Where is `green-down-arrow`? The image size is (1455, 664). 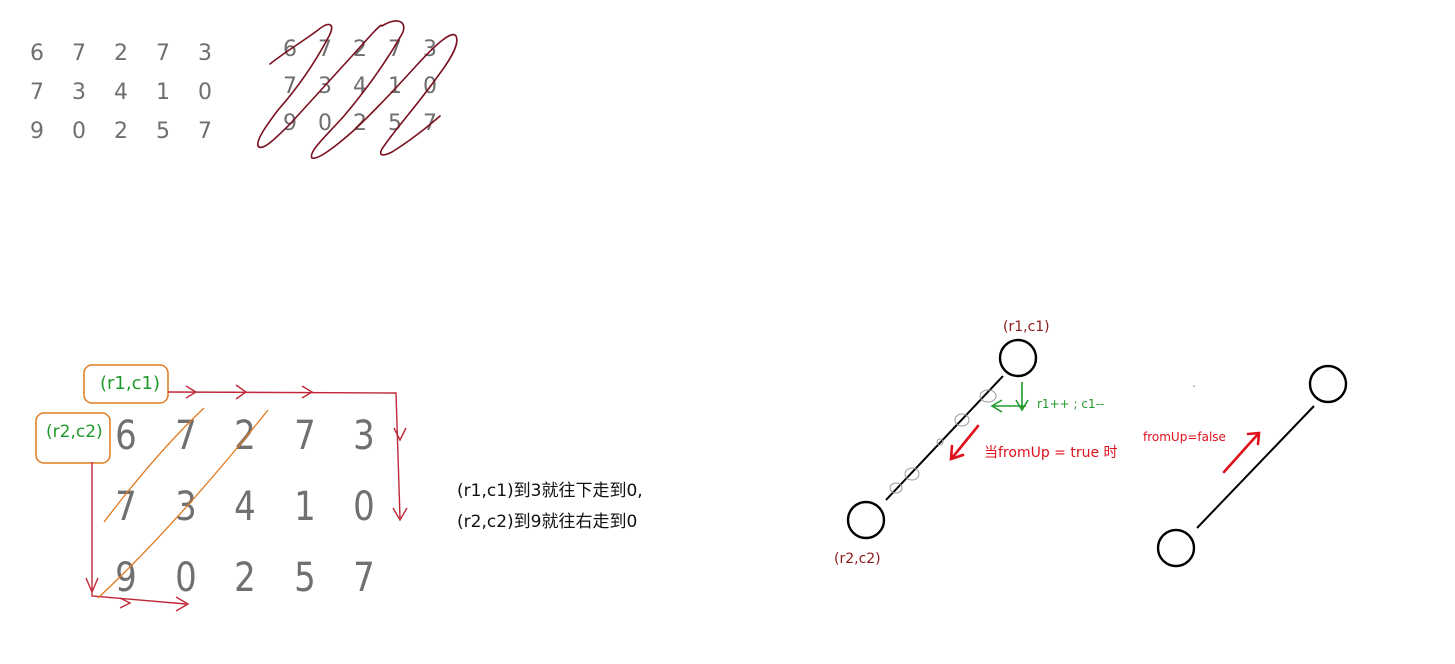
green-down-arrow is located at coordinates (1022, 397).